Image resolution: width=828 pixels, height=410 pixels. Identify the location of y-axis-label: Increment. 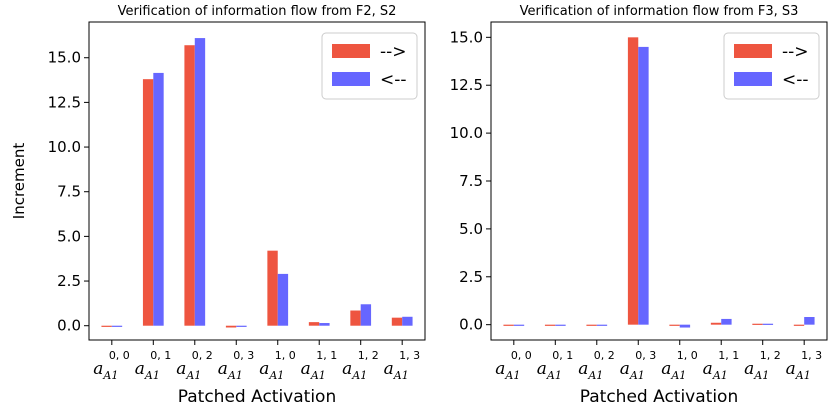
(19, 181).